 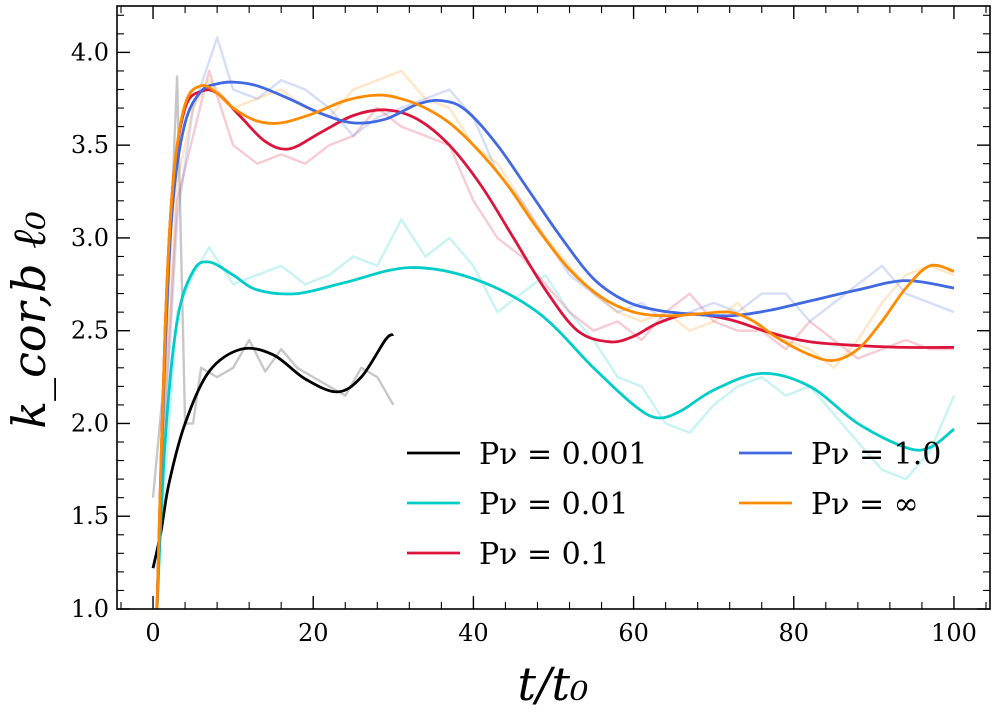 I want to click on y-tick-label: 3.0, so click(x=90, y=238).